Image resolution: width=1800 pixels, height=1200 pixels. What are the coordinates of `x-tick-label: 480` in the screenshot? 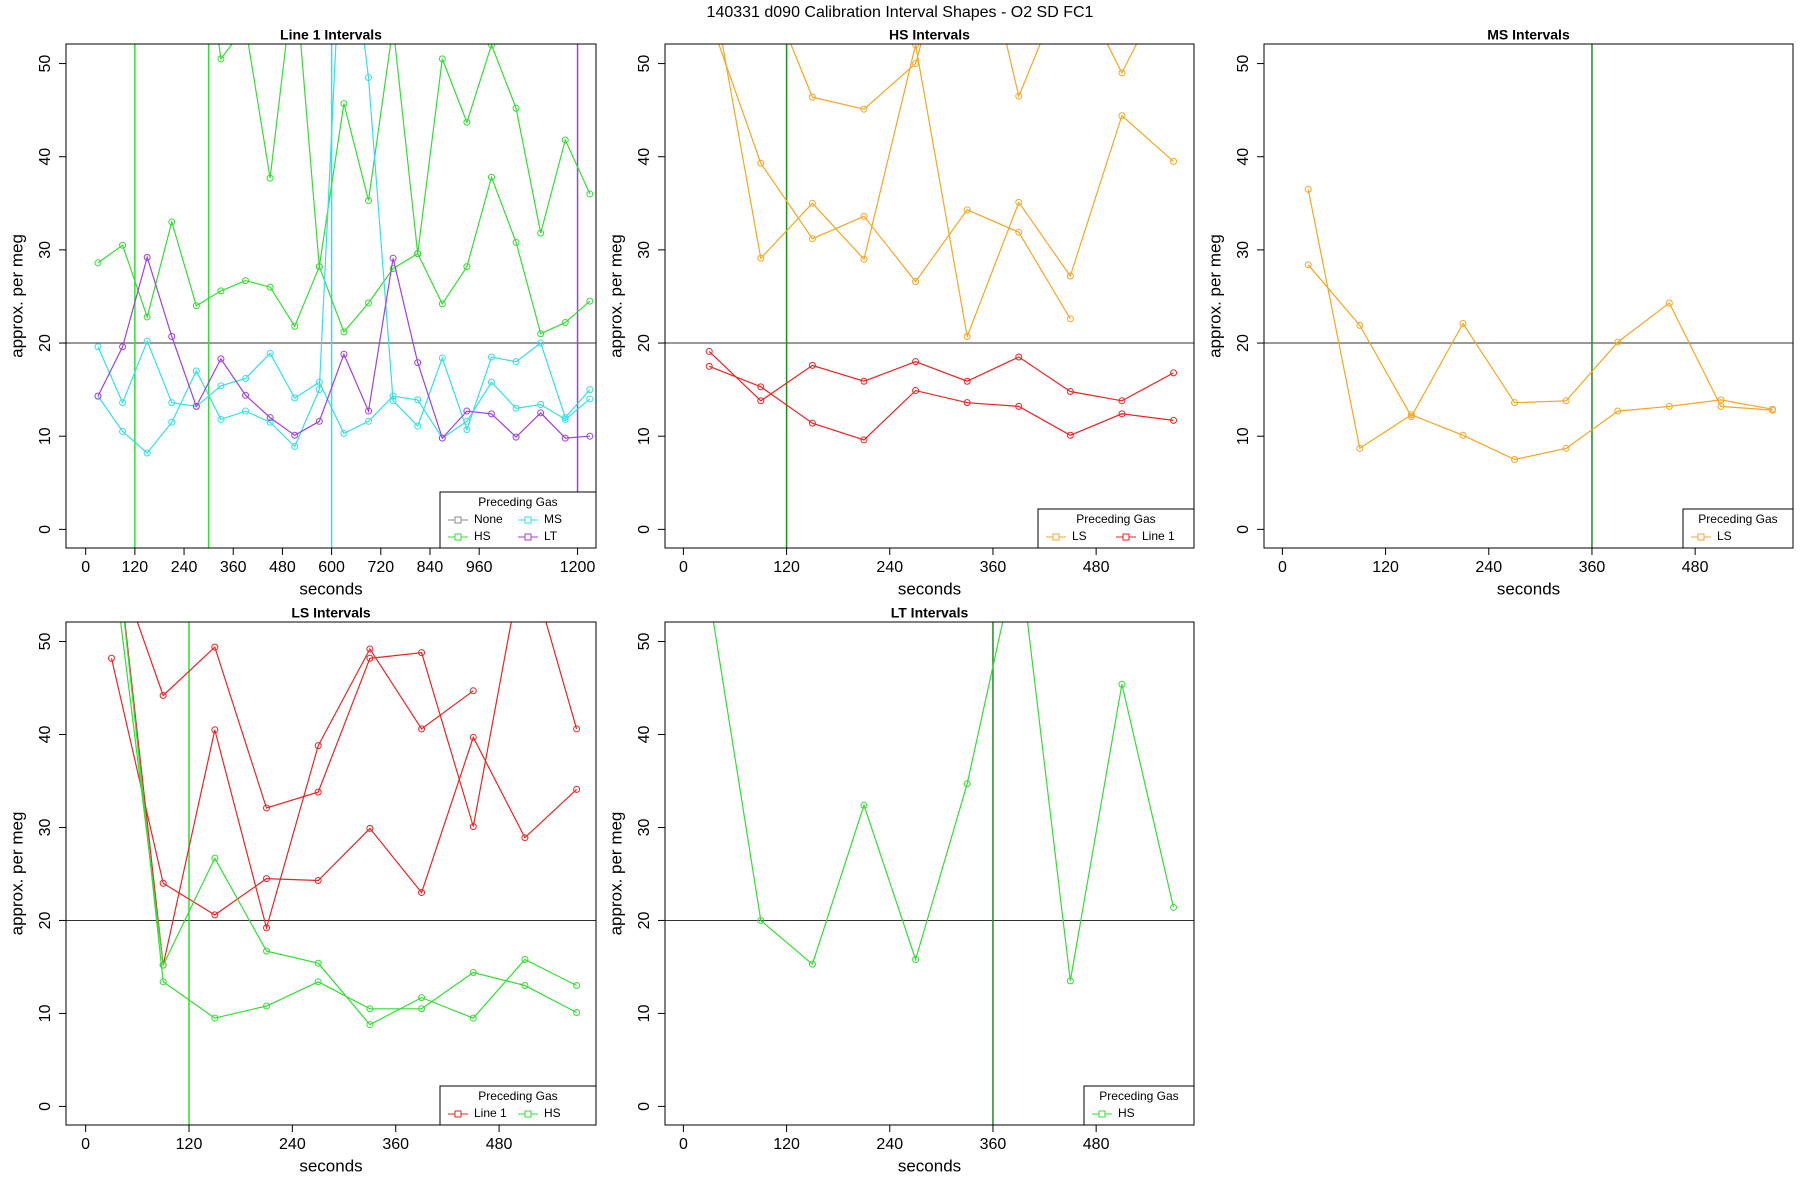 It's located at (1096, 1144).